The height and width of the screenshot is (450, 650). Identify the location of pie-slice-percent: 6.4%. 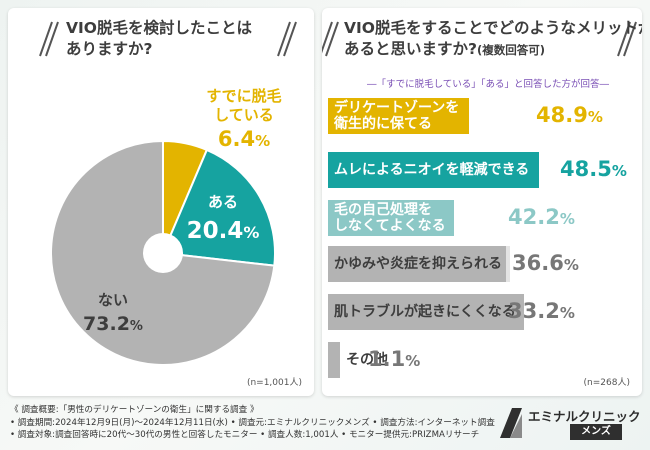
(244, 139).